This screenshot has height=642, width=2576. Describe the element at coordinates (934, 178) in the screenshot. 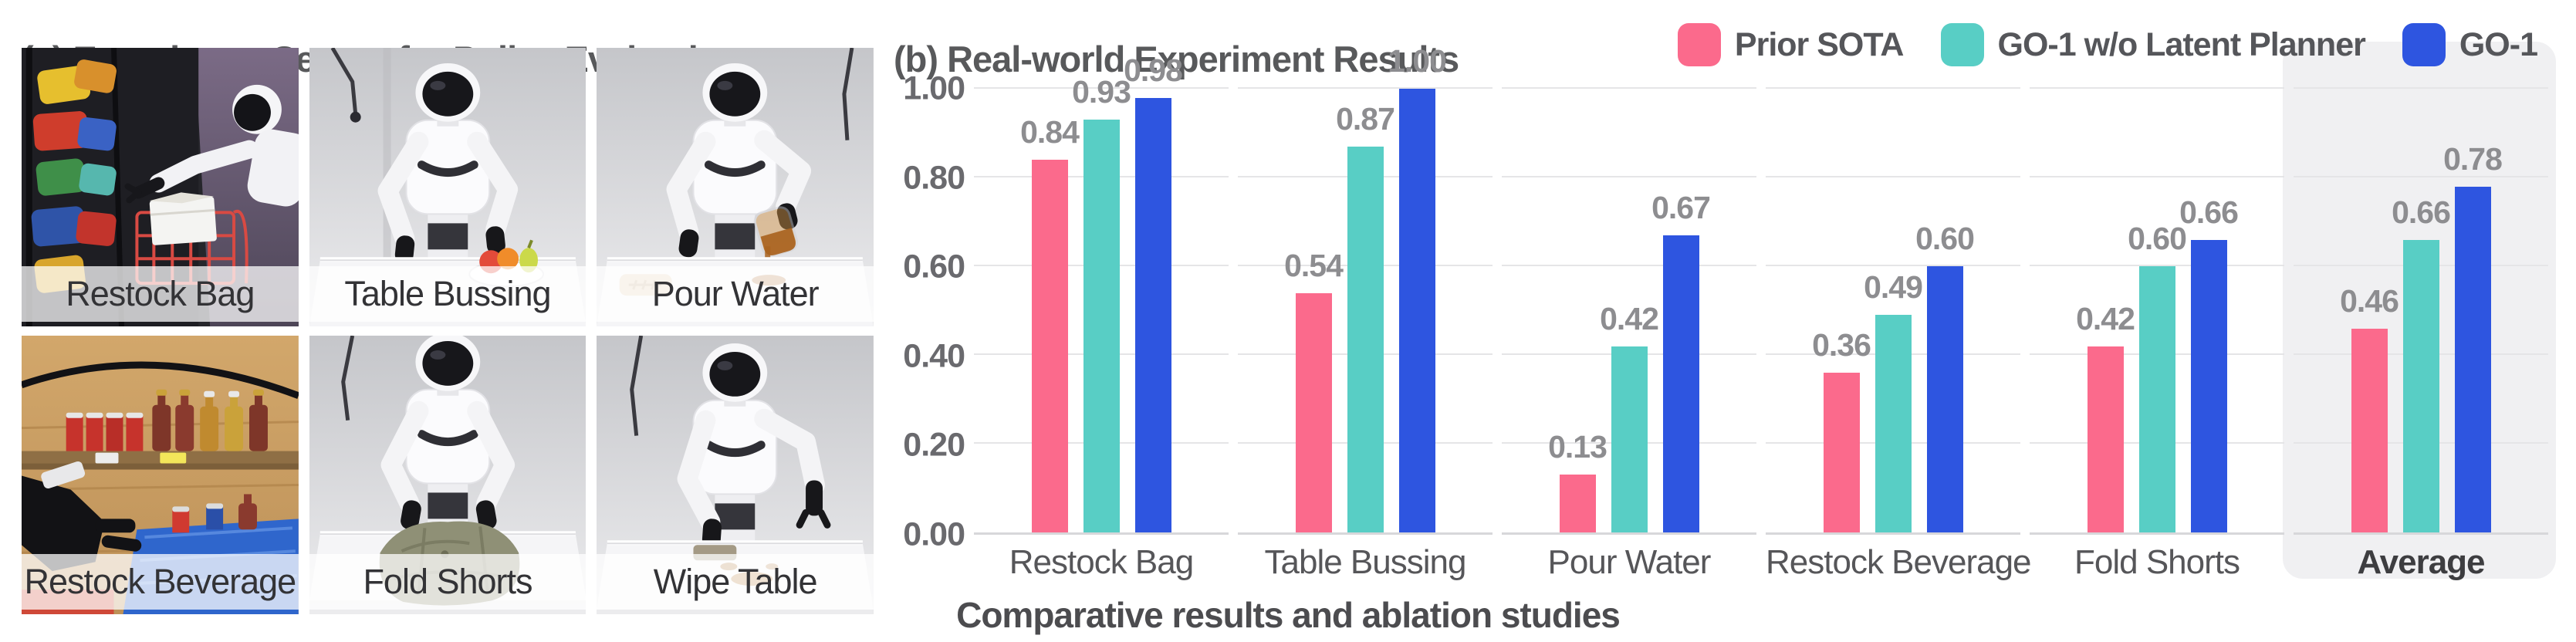

I see `y-tick-label: 0.80` at that location.